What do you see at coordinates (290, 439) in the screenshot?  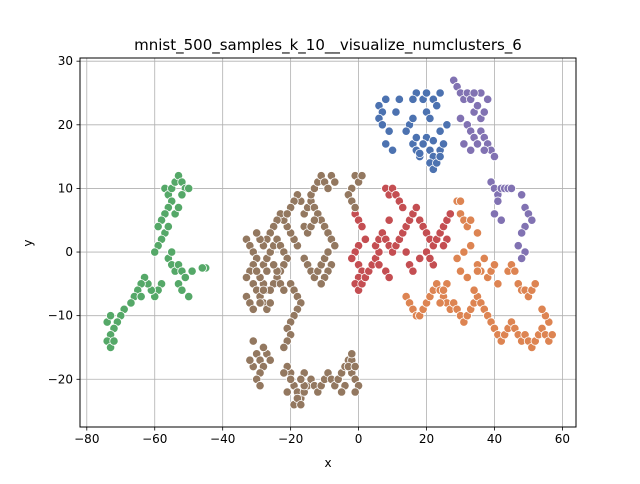 I see `x-tick-label: −20` at bounding box center [290, 439].